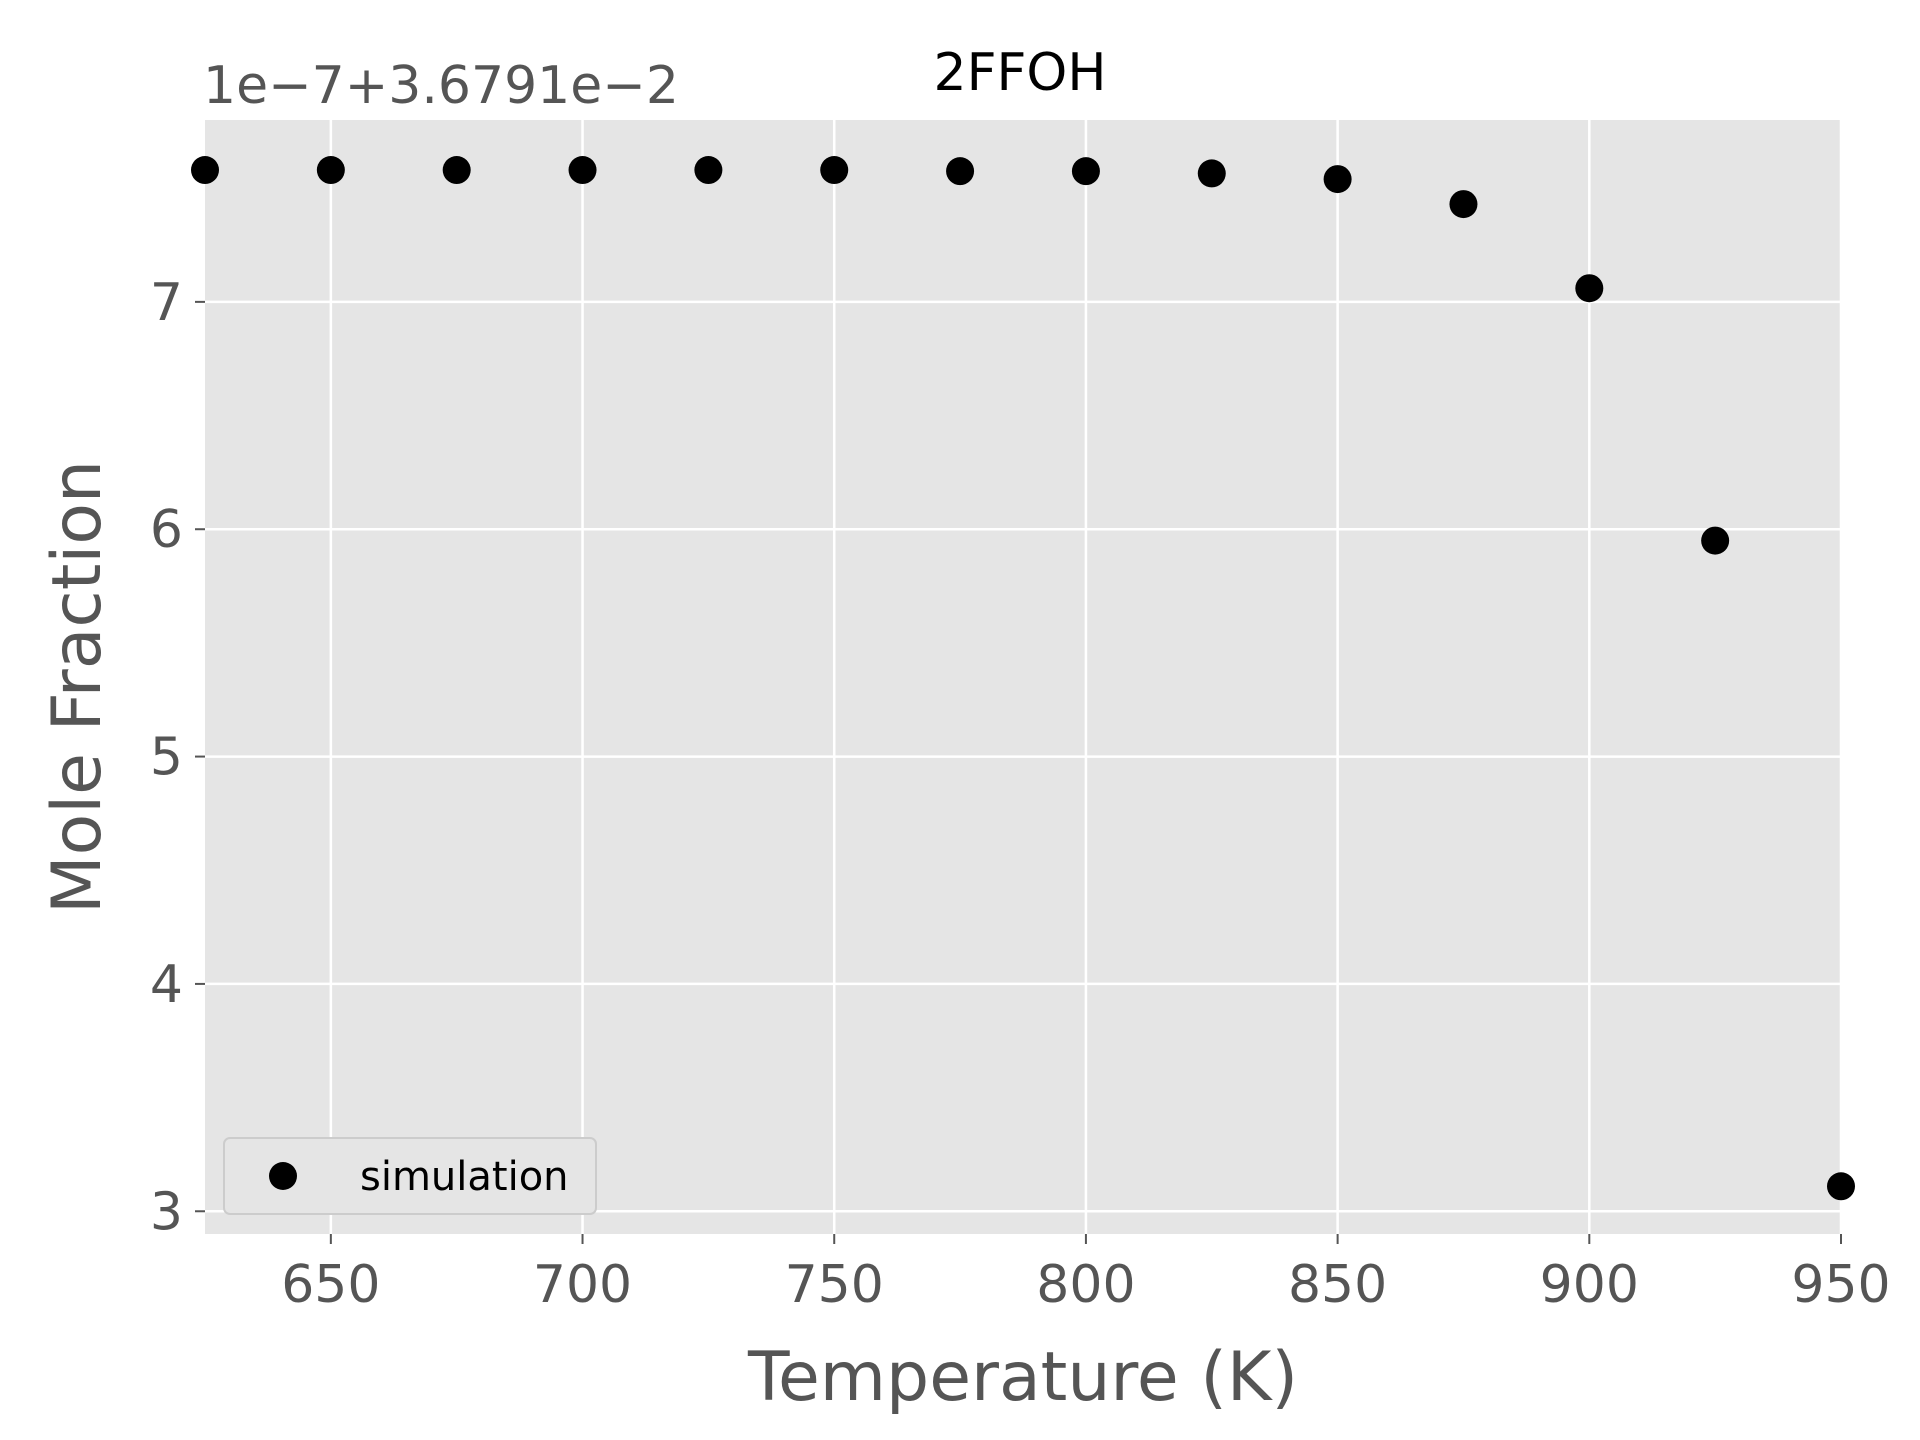 The image size is (1920, 1440). I want to click on y-axis-offset-label: 1e−7+3.6791e−2, so click(441, 86).